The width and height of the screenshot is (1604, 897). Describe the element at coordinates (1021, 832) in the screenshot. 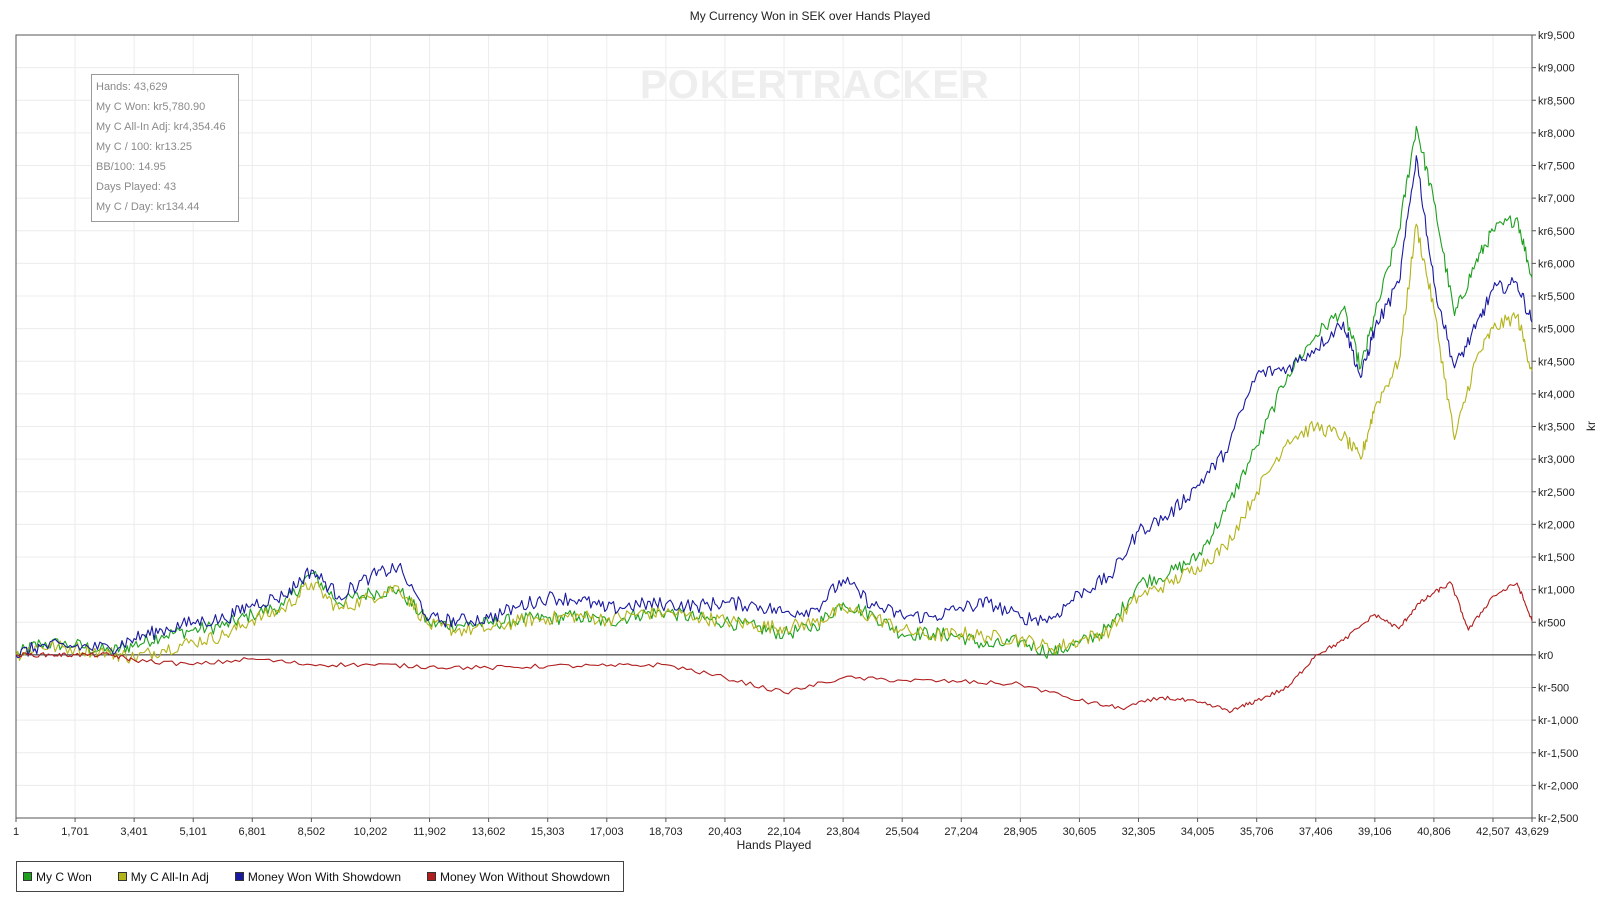

I see `x-tick-label: 28,905` at that location.